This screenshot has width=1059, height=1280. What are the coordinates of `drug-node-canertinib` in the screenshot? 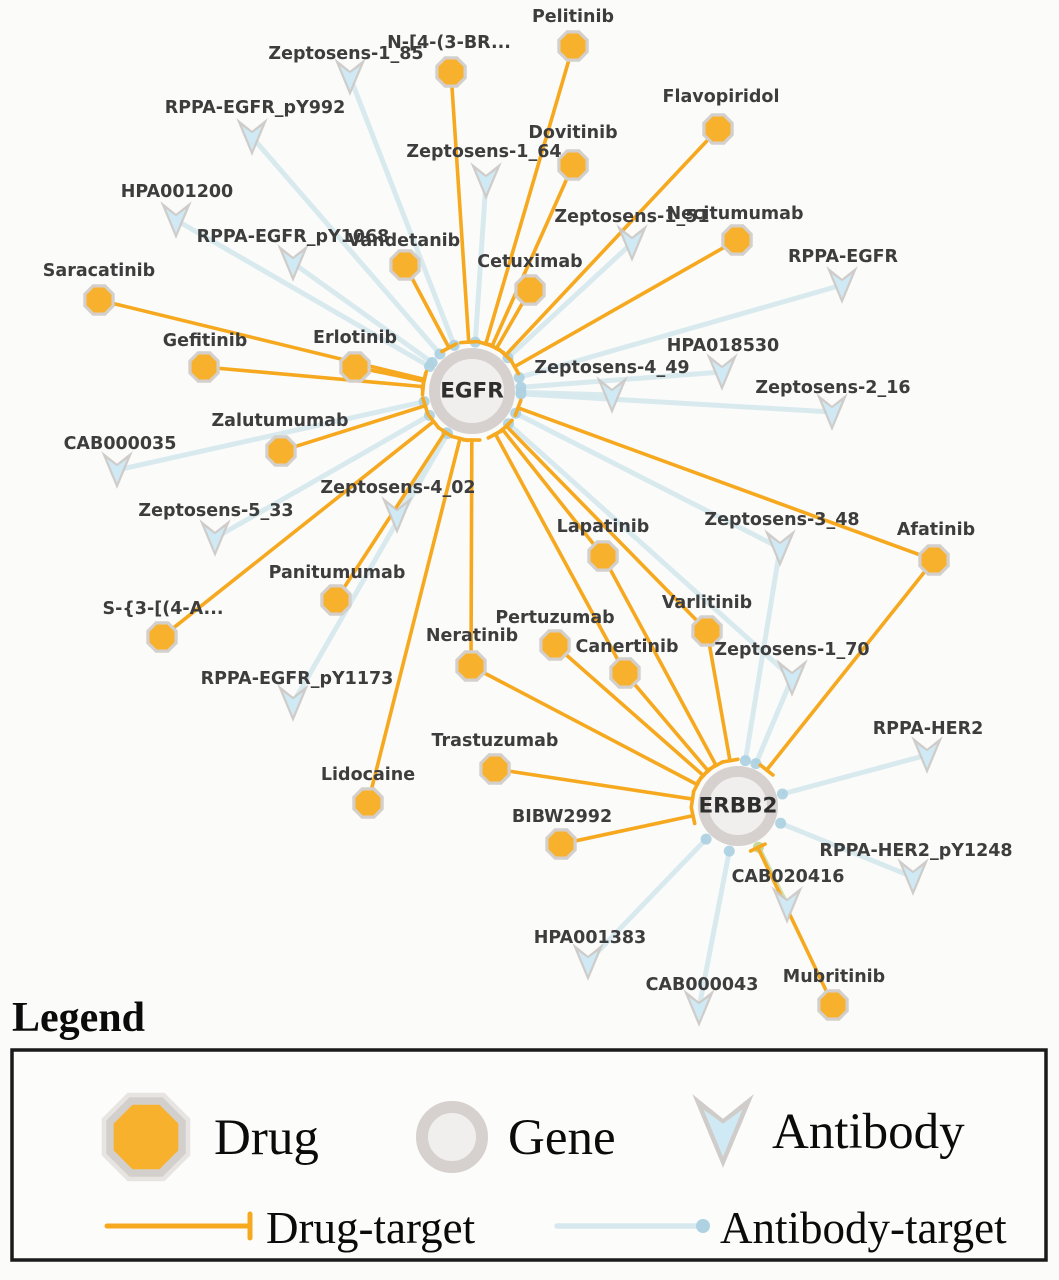 It's located at (625, 673).